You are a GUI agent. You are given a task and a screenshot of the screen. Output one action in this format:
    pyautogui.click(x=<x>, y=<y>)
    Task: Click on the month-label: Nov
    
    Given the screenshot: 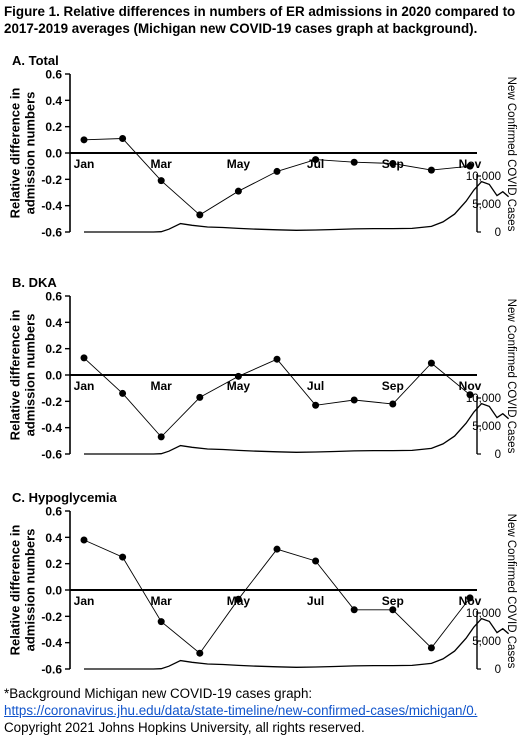 What is the action you would take?
    pyautogui.click(x=470, y=386)
    